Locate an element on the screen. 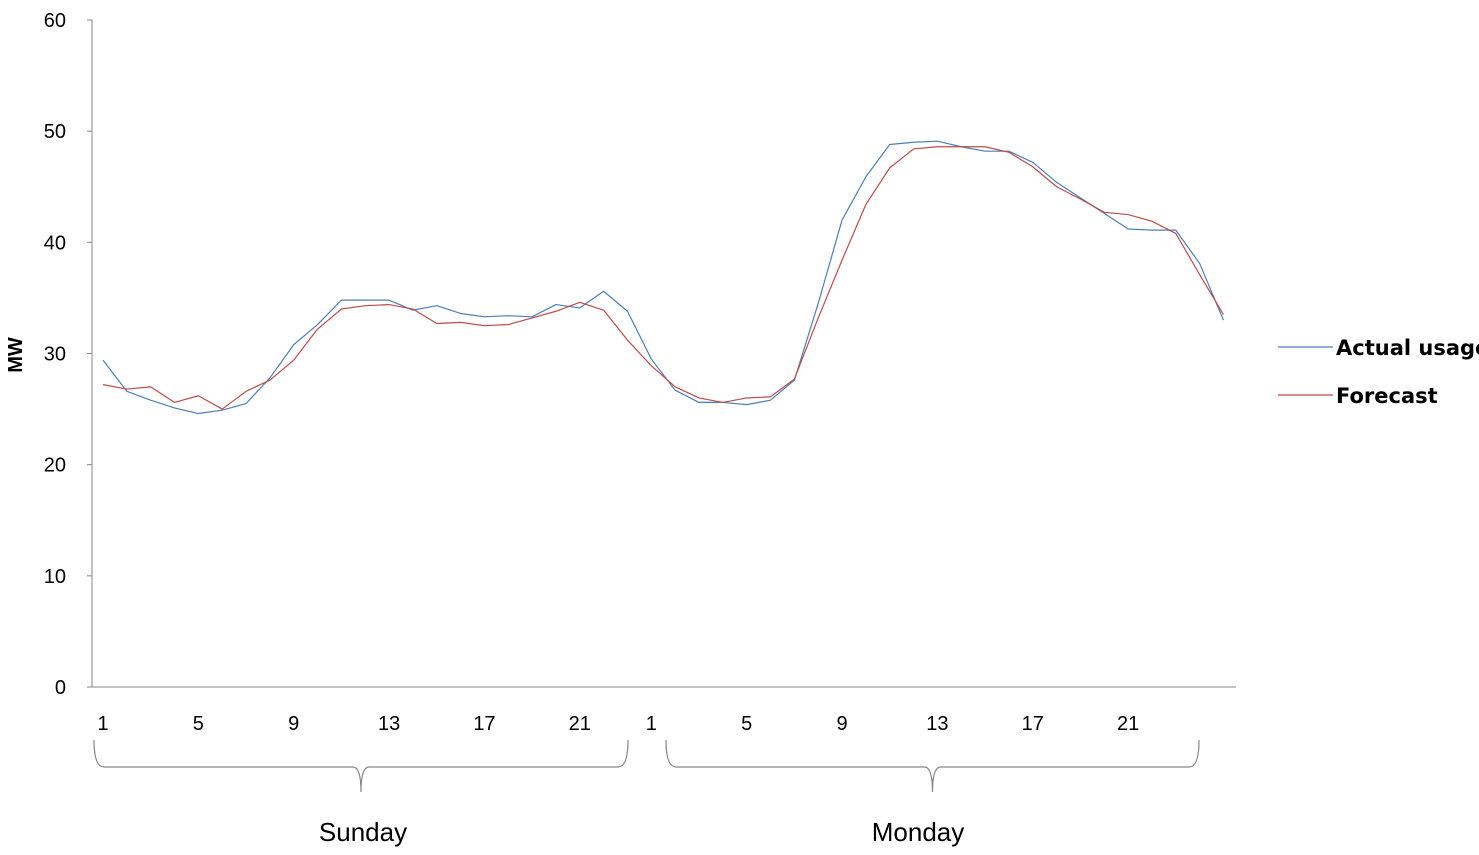 Image resolution: width=1479 pixels, height=855 pixels. y-tick-label: 20 is located at coordinates (55, 466).